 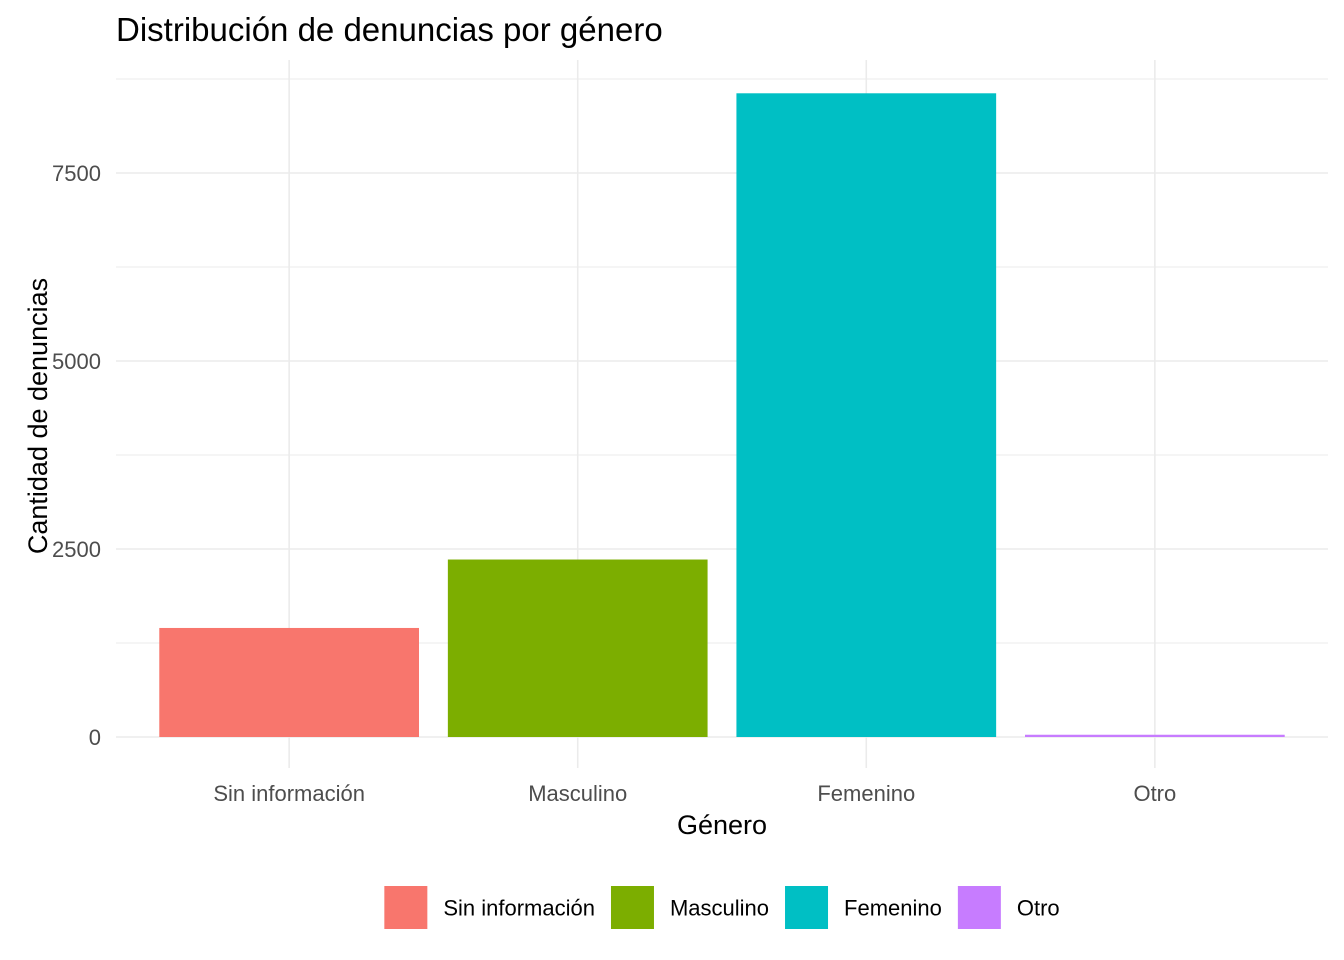 I want to click on y-tick-label: 2500, so click(x=76, y=549).